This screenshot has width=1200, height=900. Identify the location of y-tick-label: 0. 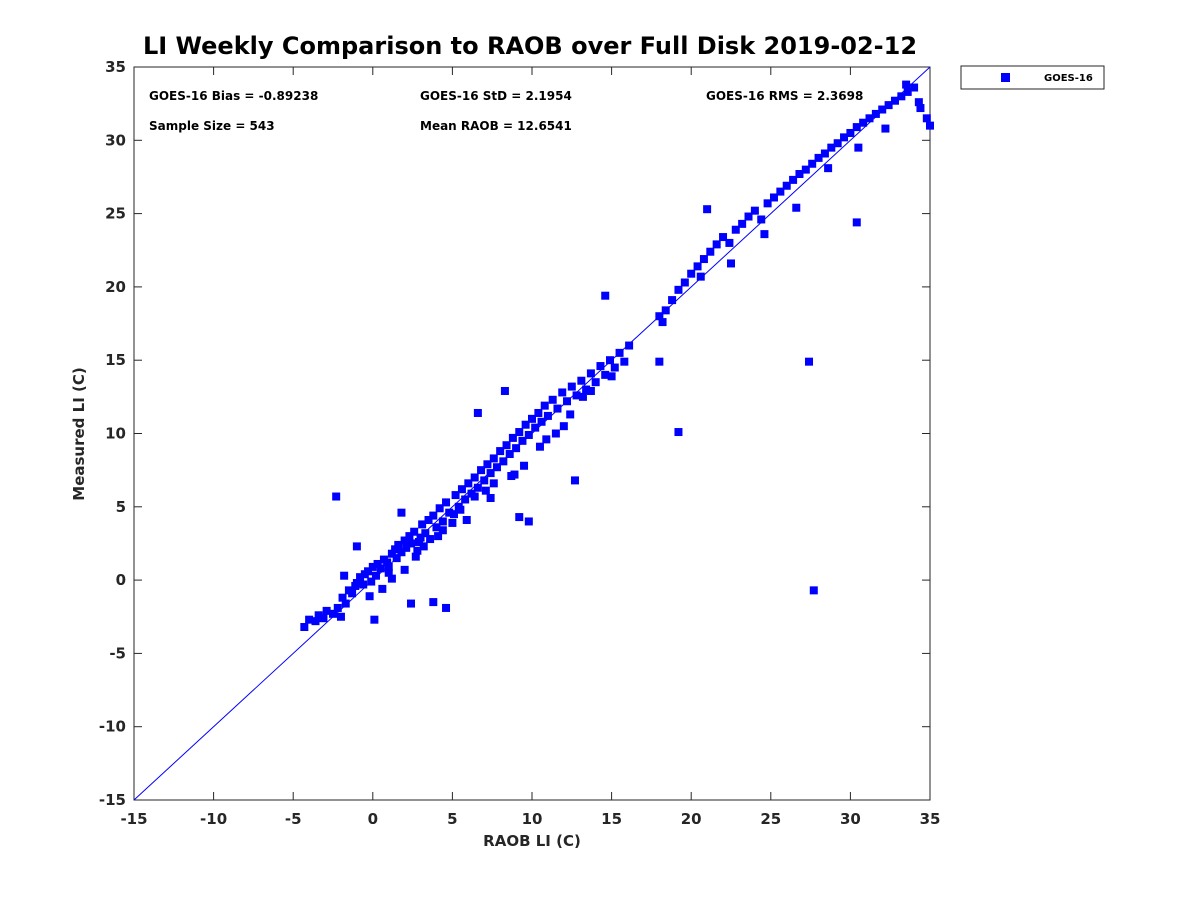
(121, 580).